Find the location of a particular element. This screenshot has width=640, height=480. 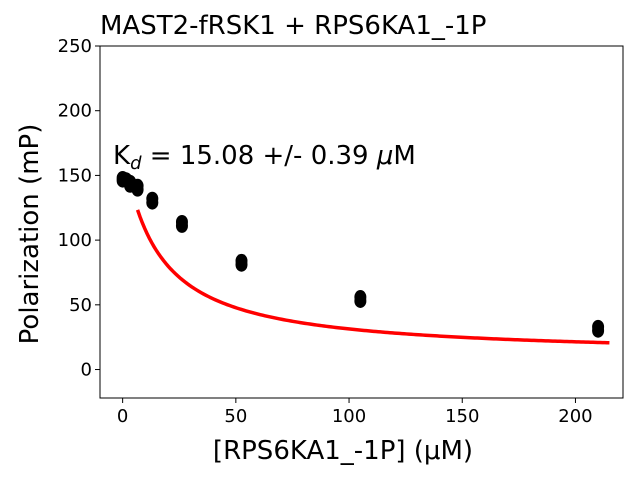

x-tick-label: 100 is located at coordinates (349, 416).